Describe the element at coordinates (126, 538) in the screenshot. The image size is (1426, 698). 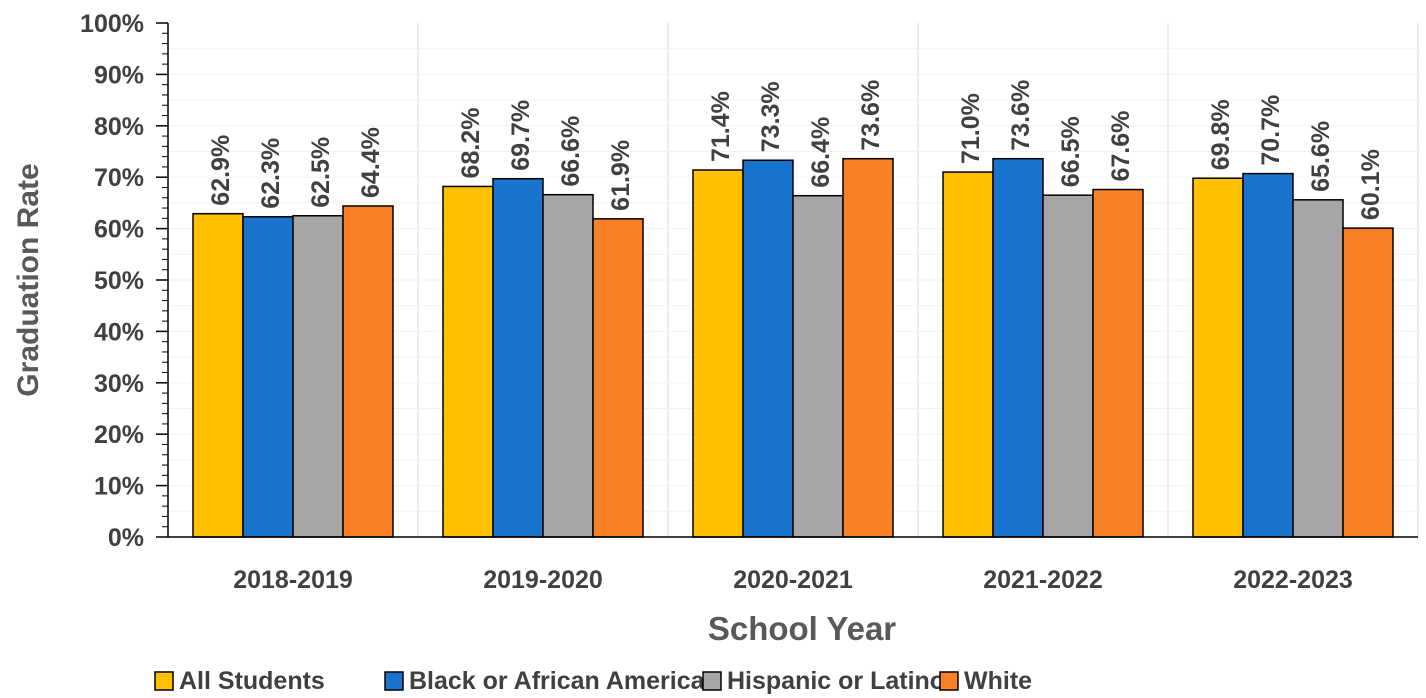
I see `y-tick-label: 0%` at that location.